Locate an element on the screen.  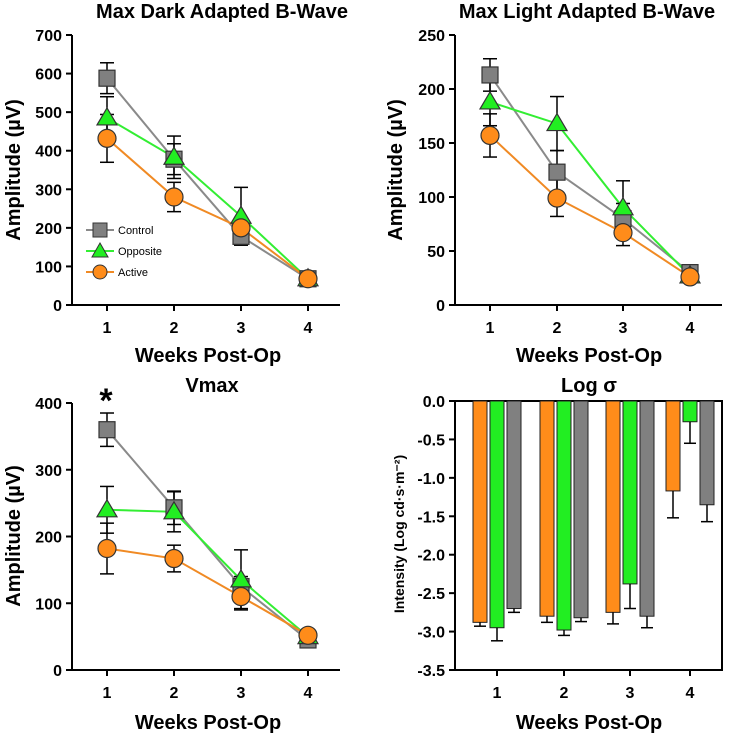
y-tick-label: -3.5 is located at coordinates (431, 671).